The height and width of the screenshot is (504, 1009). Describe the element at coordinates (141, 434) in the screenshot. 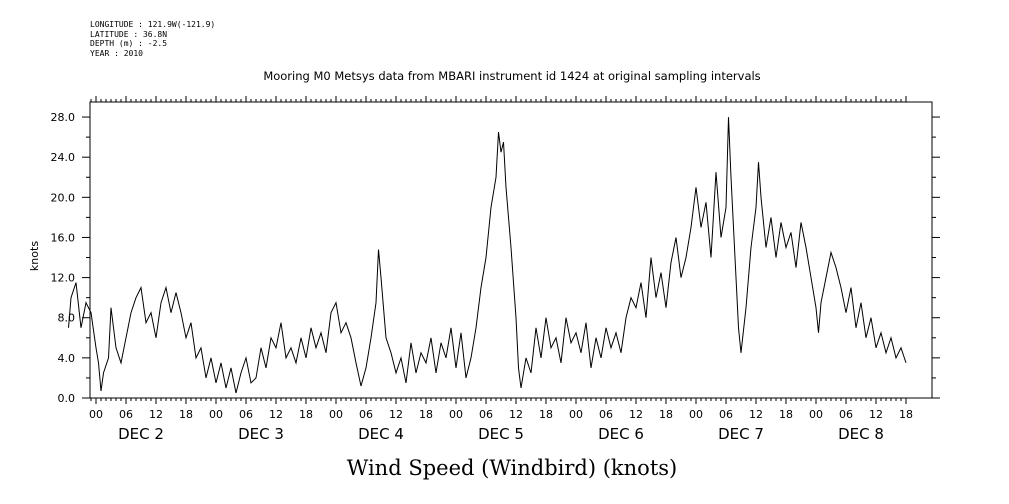

I see `x-day-label: DEC 2` at that location.